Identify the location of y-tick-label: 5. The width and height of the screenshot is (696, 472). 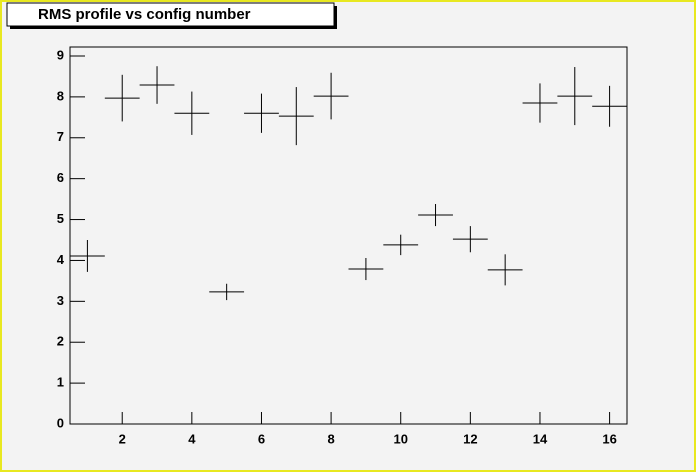
(60, 218).